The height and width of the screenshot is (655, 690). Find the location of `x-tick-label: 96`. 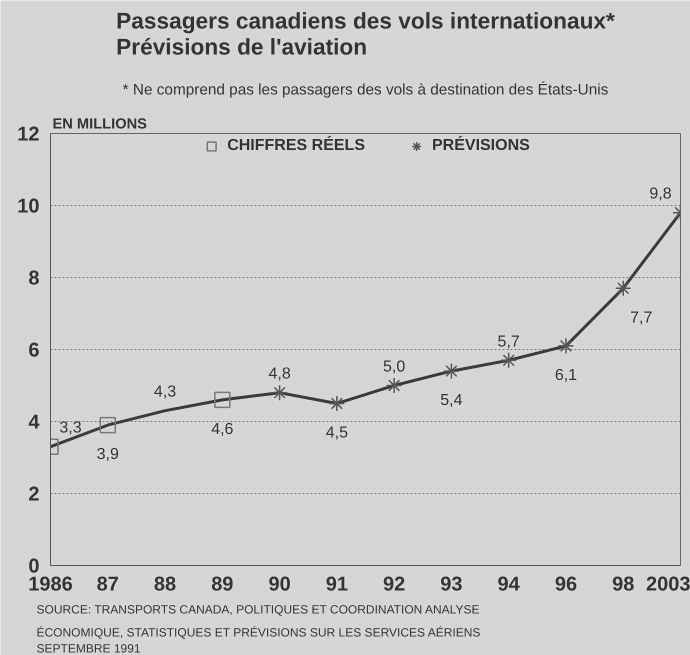

x-tick-label: 96 is located at coordinates (566, 585).